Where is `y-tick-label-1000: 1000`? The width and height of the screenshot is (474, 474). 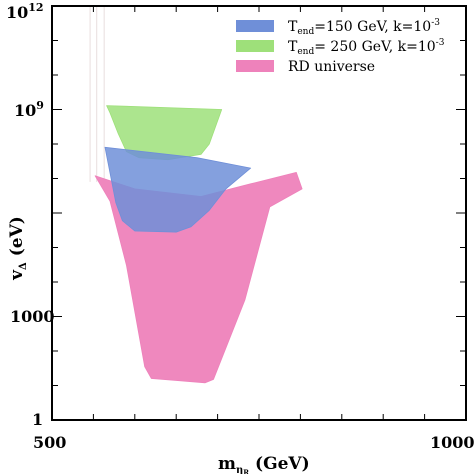 y-tick-label-1000: 1000 is located at coordinates (32, 316).